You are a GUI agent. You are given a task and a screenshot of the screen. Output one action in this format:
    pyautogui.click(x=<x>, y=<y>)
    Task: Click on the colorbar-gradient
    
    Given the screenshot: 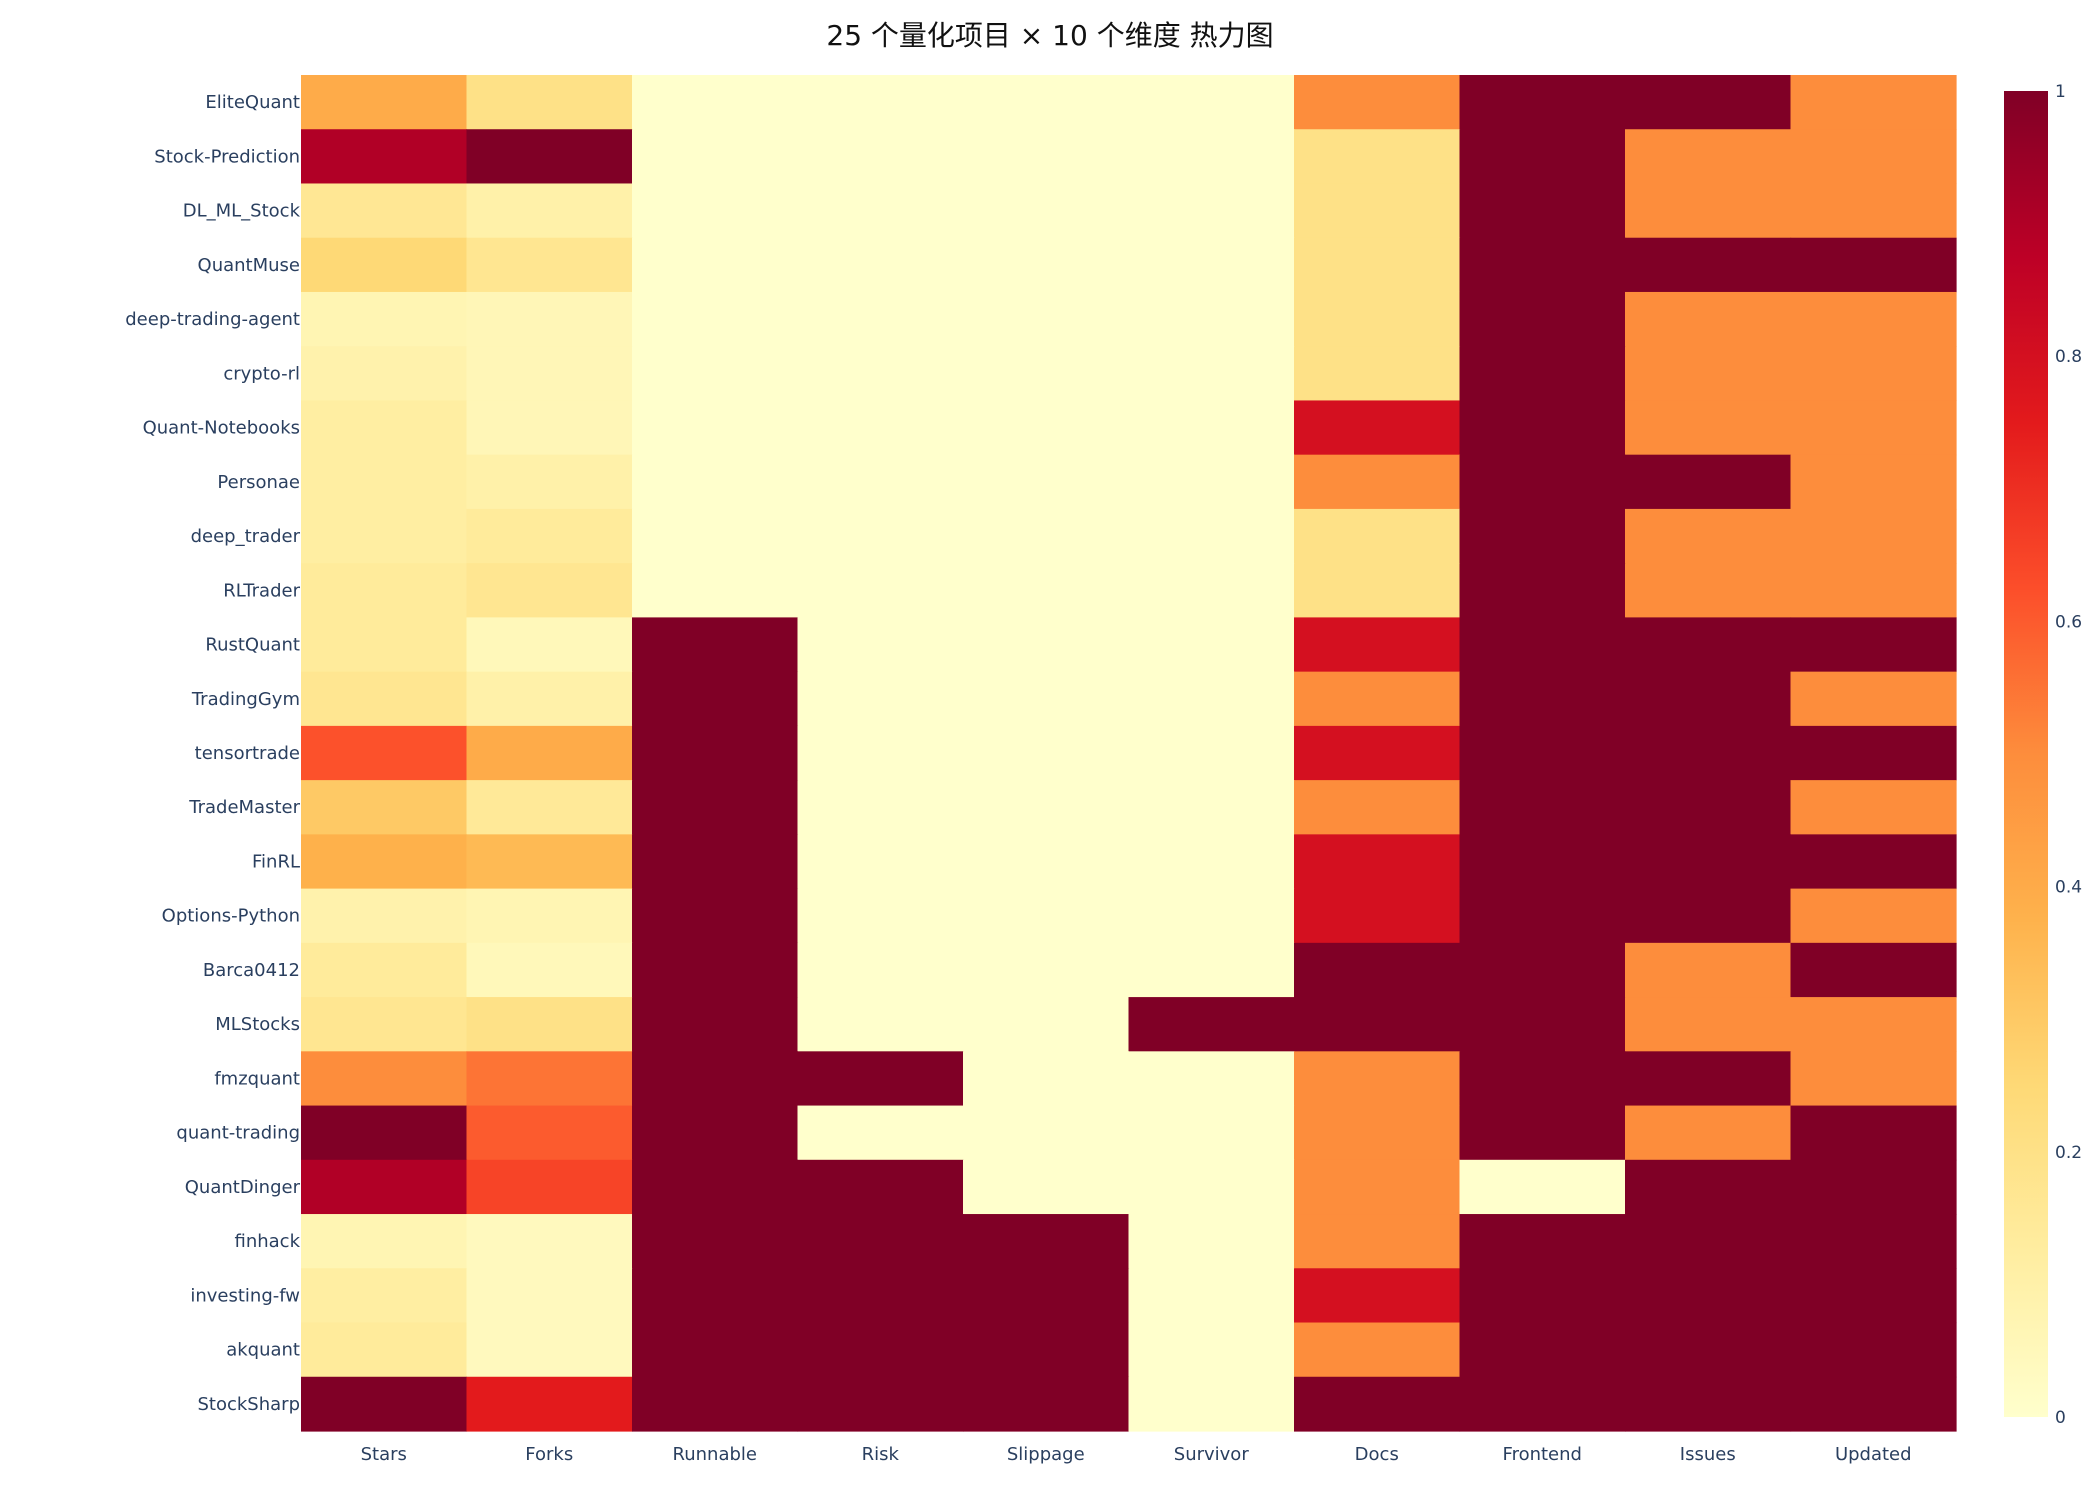 What is the action you would take?
    pyautogui.click(x=2026, y=754)
    